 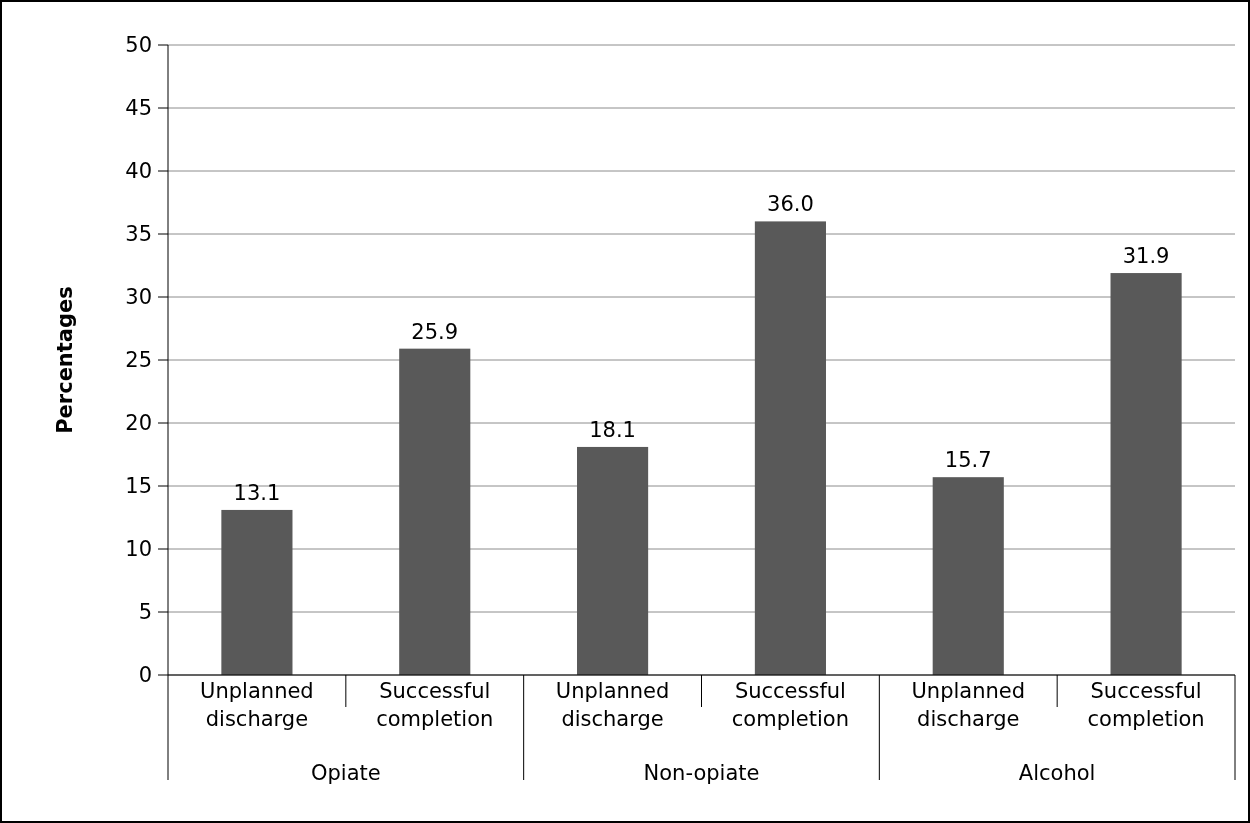 I want to click on series-label: Successful completion, so click(x=435, y=705).